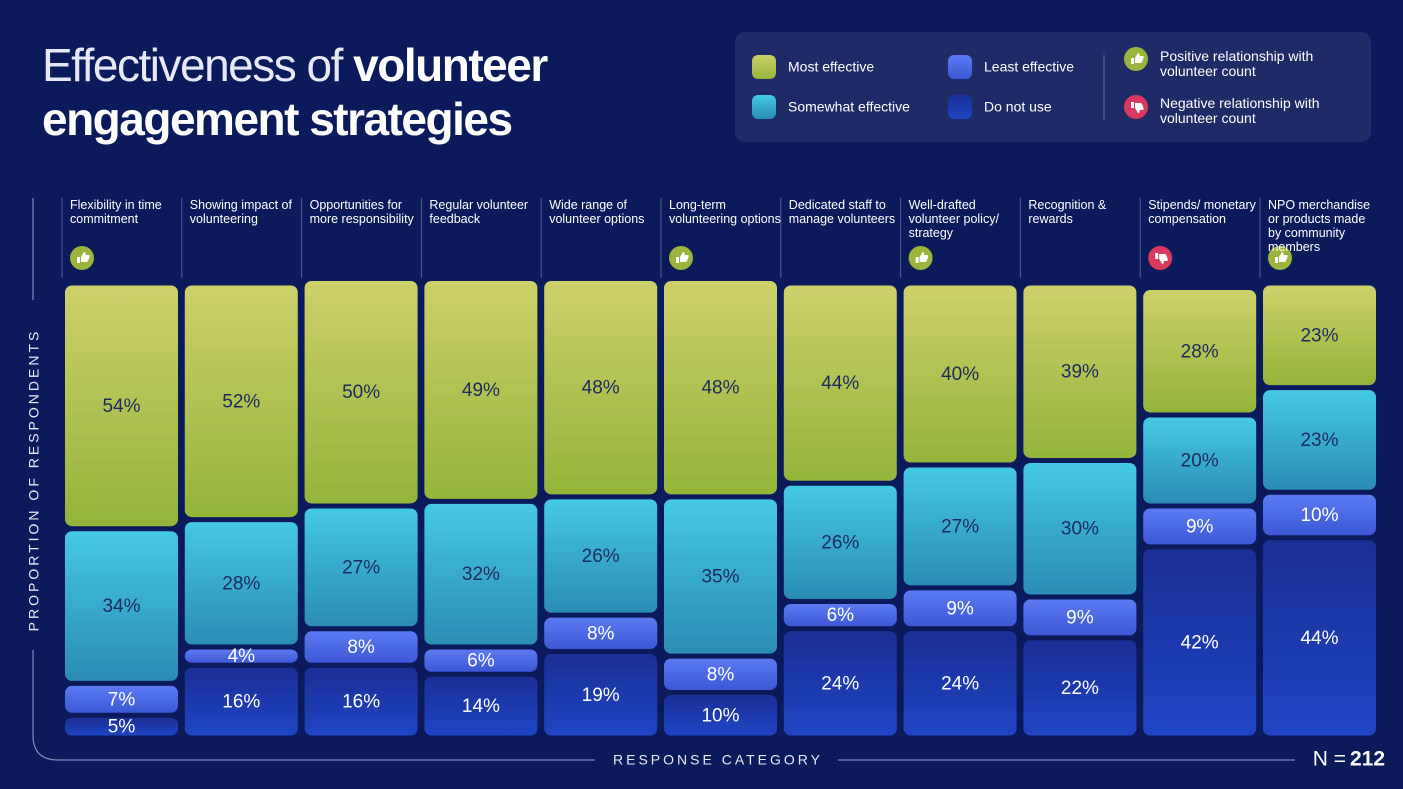 The width and height of the screenshot is (1403, 789). I want to click on value-label: 30%, so click(1080, 529).